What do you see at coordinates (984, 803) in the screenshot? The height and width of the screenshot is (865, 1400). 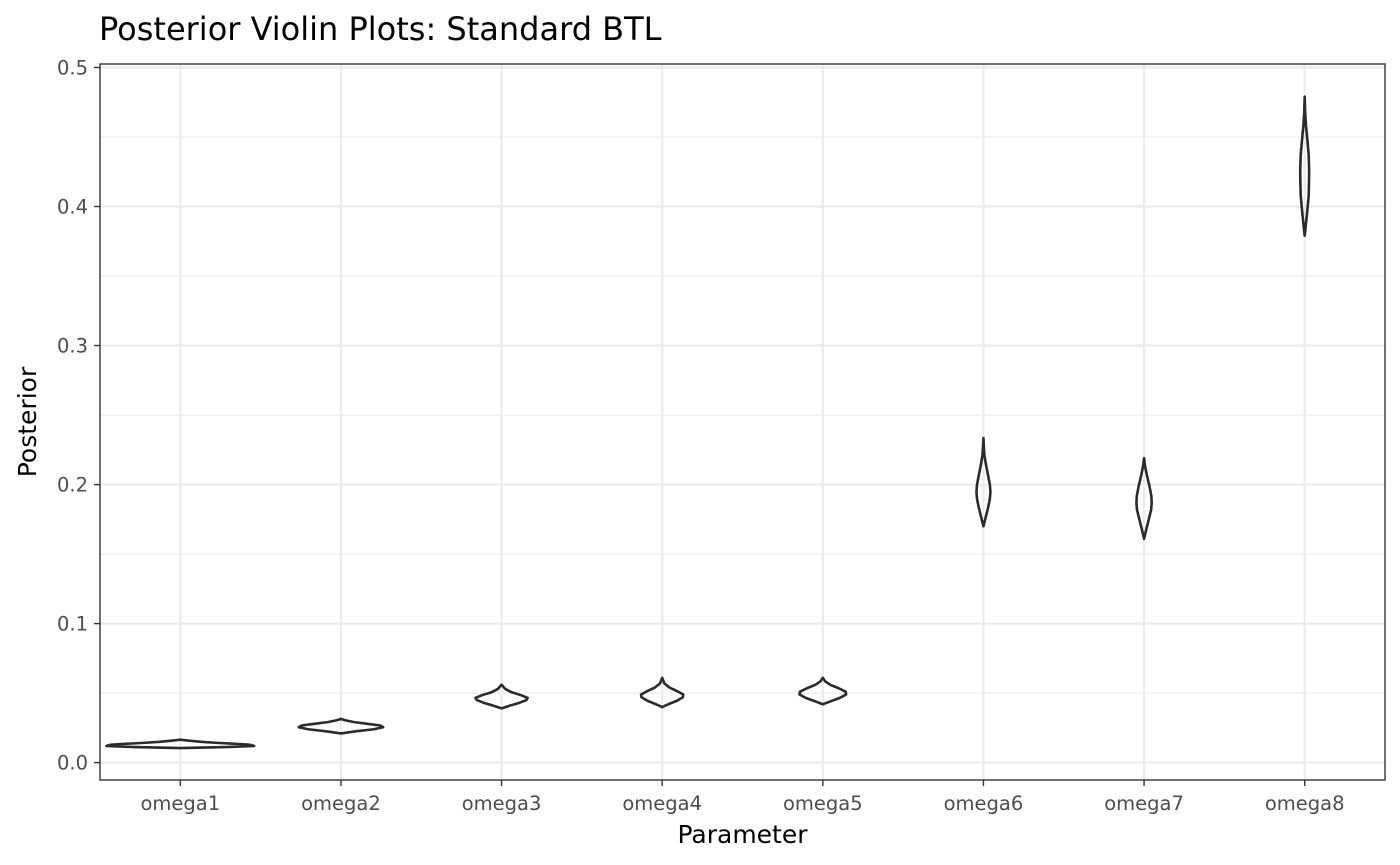 I see `x-tick-label: omega6` at bounding box center [984, 803].